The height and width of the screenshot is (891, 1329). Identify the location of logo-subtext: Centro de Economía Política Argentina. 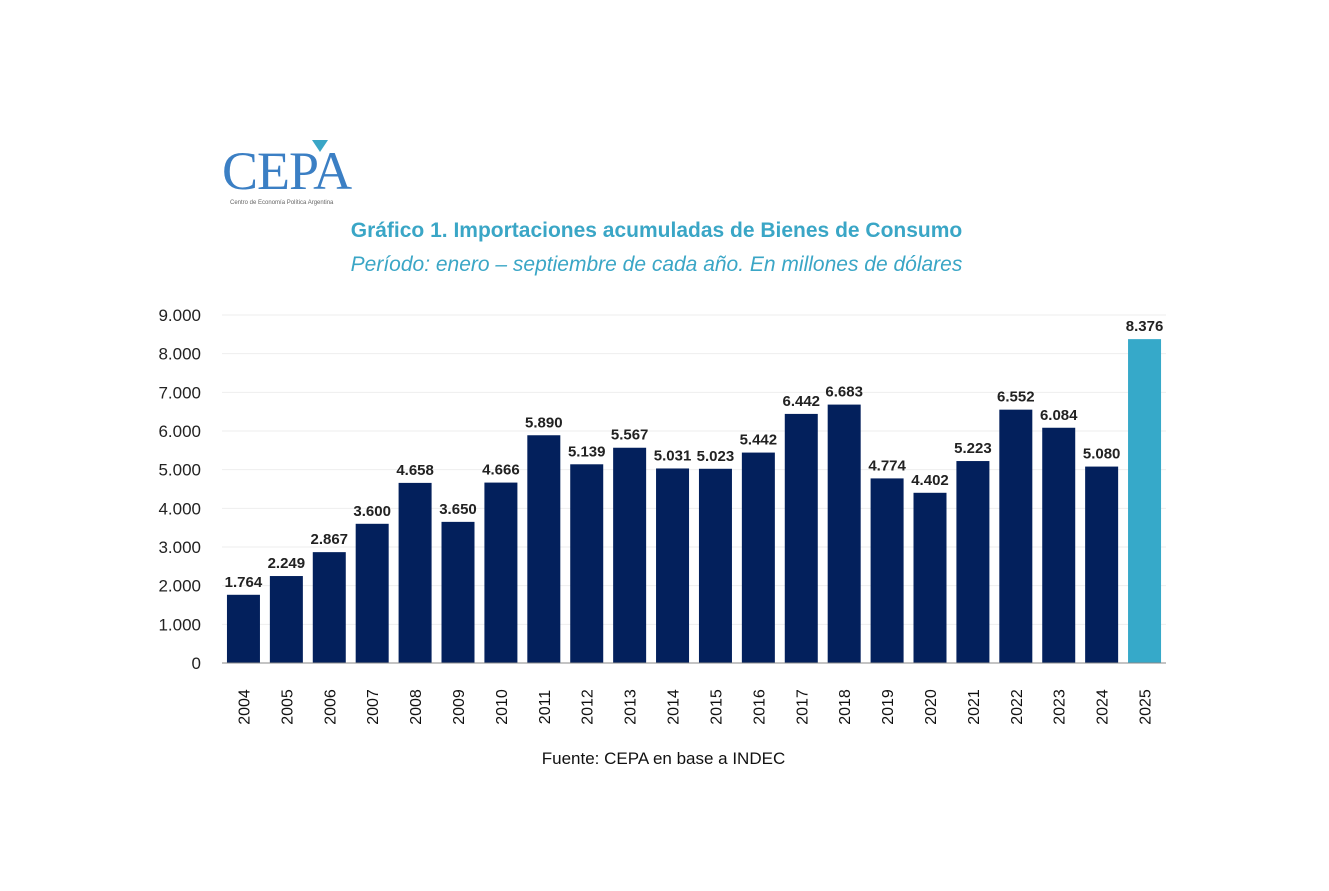
(282, 203).